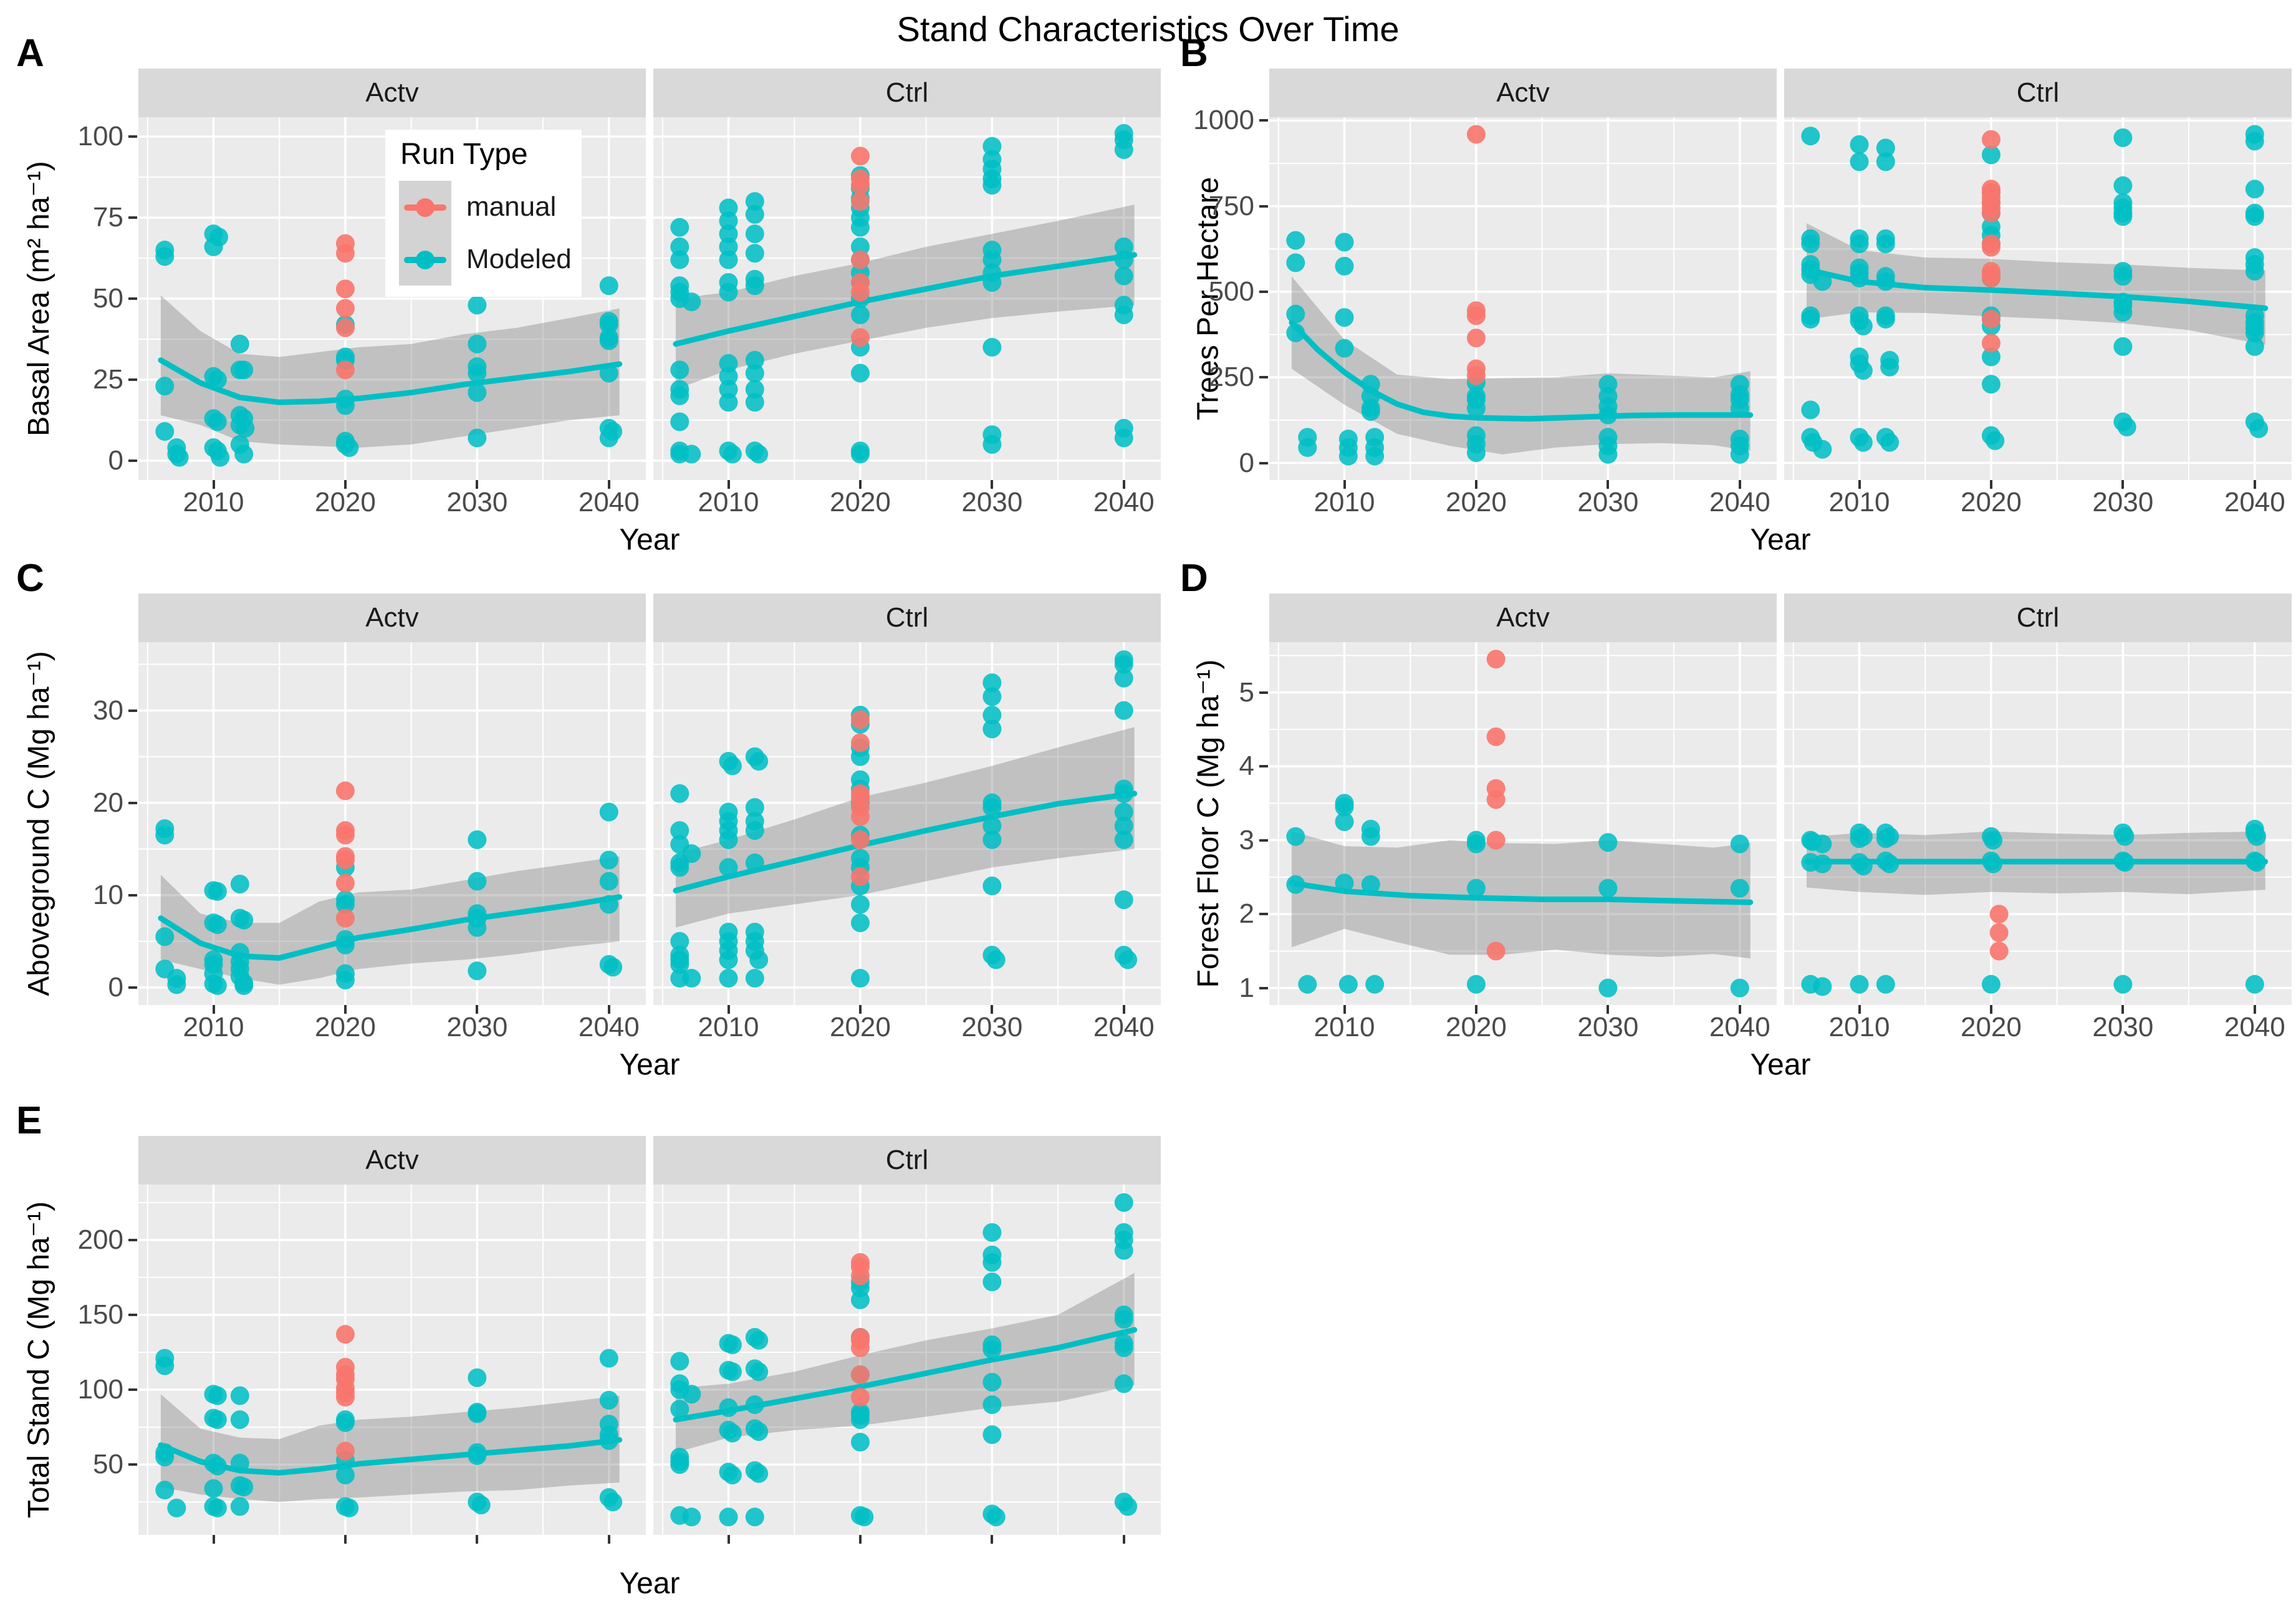 This screenshot has height=1616, width=2296. What do you see at coordinates (108, 802) in the screenshot?
I see `y-tick-label: 20` at bounding box center [108, 802].